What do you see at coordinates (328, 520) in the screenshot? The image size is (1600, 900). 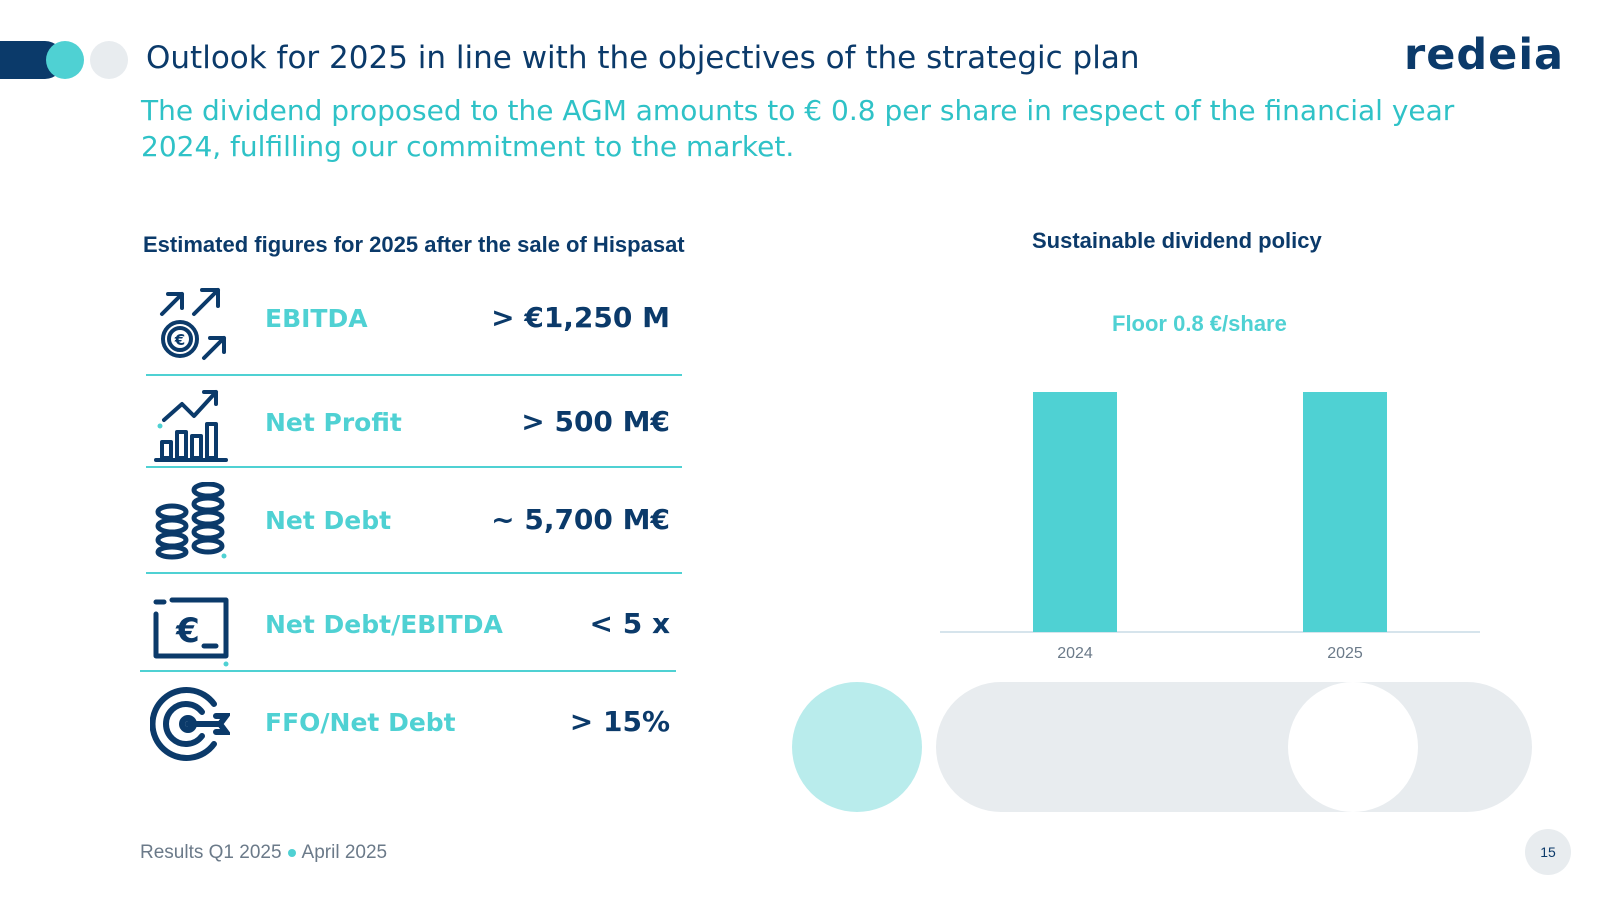 I see `metric-label: Net Debt` at bounding box center [328, 520].